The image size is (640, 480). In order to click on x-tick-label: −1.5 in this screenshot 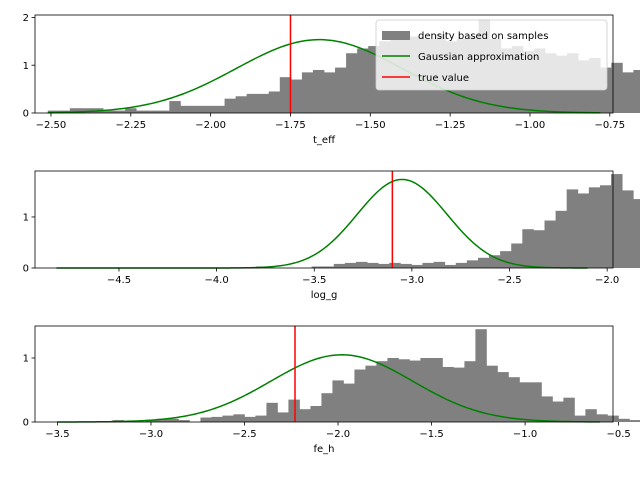, I will do `click(431, 434)`.